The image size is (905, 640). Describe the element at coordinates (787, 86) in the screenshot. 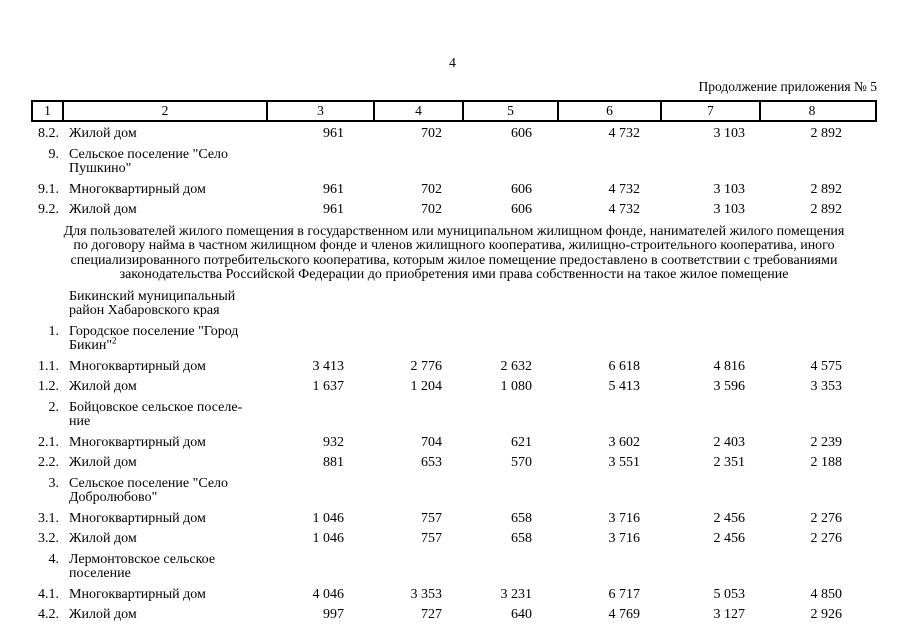

I see `continuation-label: Продолжение приложения № 5` at that location.